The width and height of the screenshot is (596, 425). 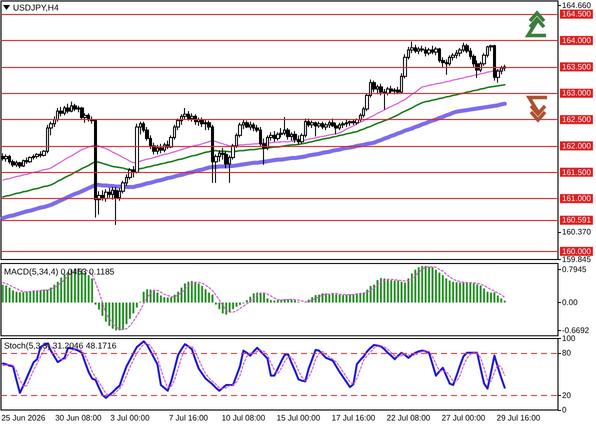 I want to click on x-tick-label: 15 Jul 00:00, so click(x=298, y=418).